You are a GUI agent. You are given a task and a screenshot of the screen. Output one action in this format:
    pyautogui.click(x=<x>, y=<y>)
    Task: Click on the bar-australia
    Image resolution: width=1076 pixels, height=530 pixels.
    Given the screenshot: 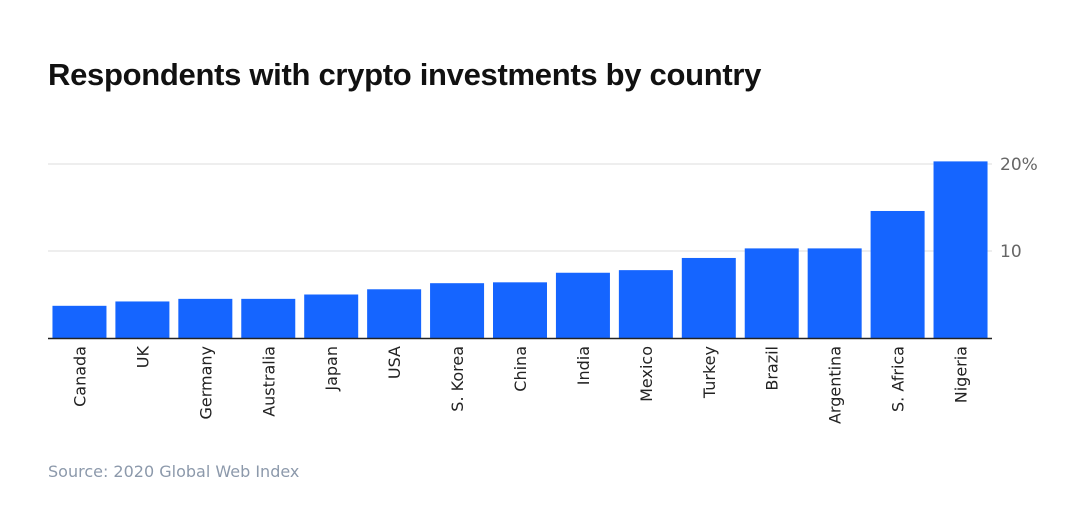 What is the action you would take?
    pyautogui.click(x=268, y=318)
    